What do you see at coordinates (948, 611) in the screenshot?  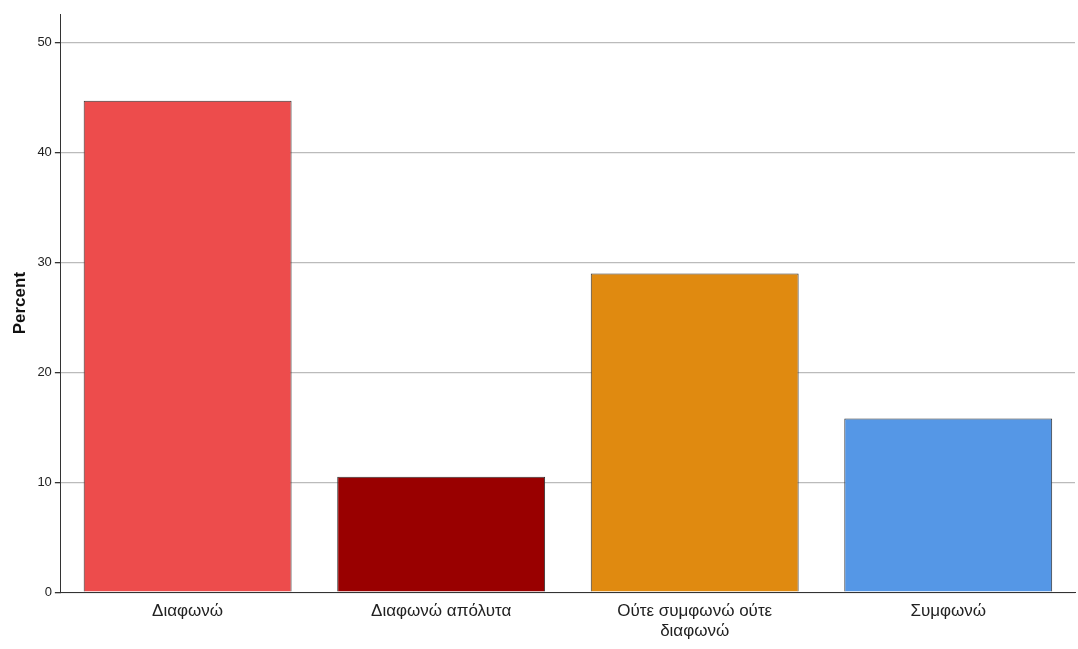 I see `x-tick-label: Συμφωνώ` at bounding box center [948, 611].